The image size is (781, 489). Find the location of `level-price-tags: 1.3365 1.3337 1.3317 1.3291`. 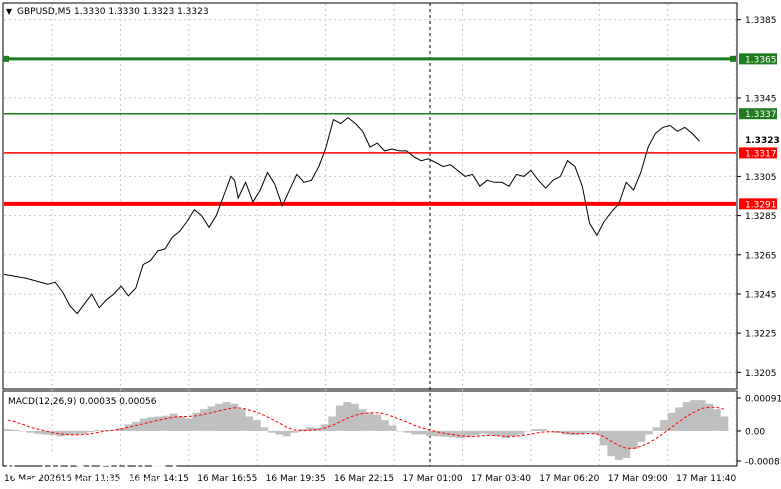

level-price-tags: 1.3365 1.3337 1.3317 1.3291 is located at coordinates (758, 131).